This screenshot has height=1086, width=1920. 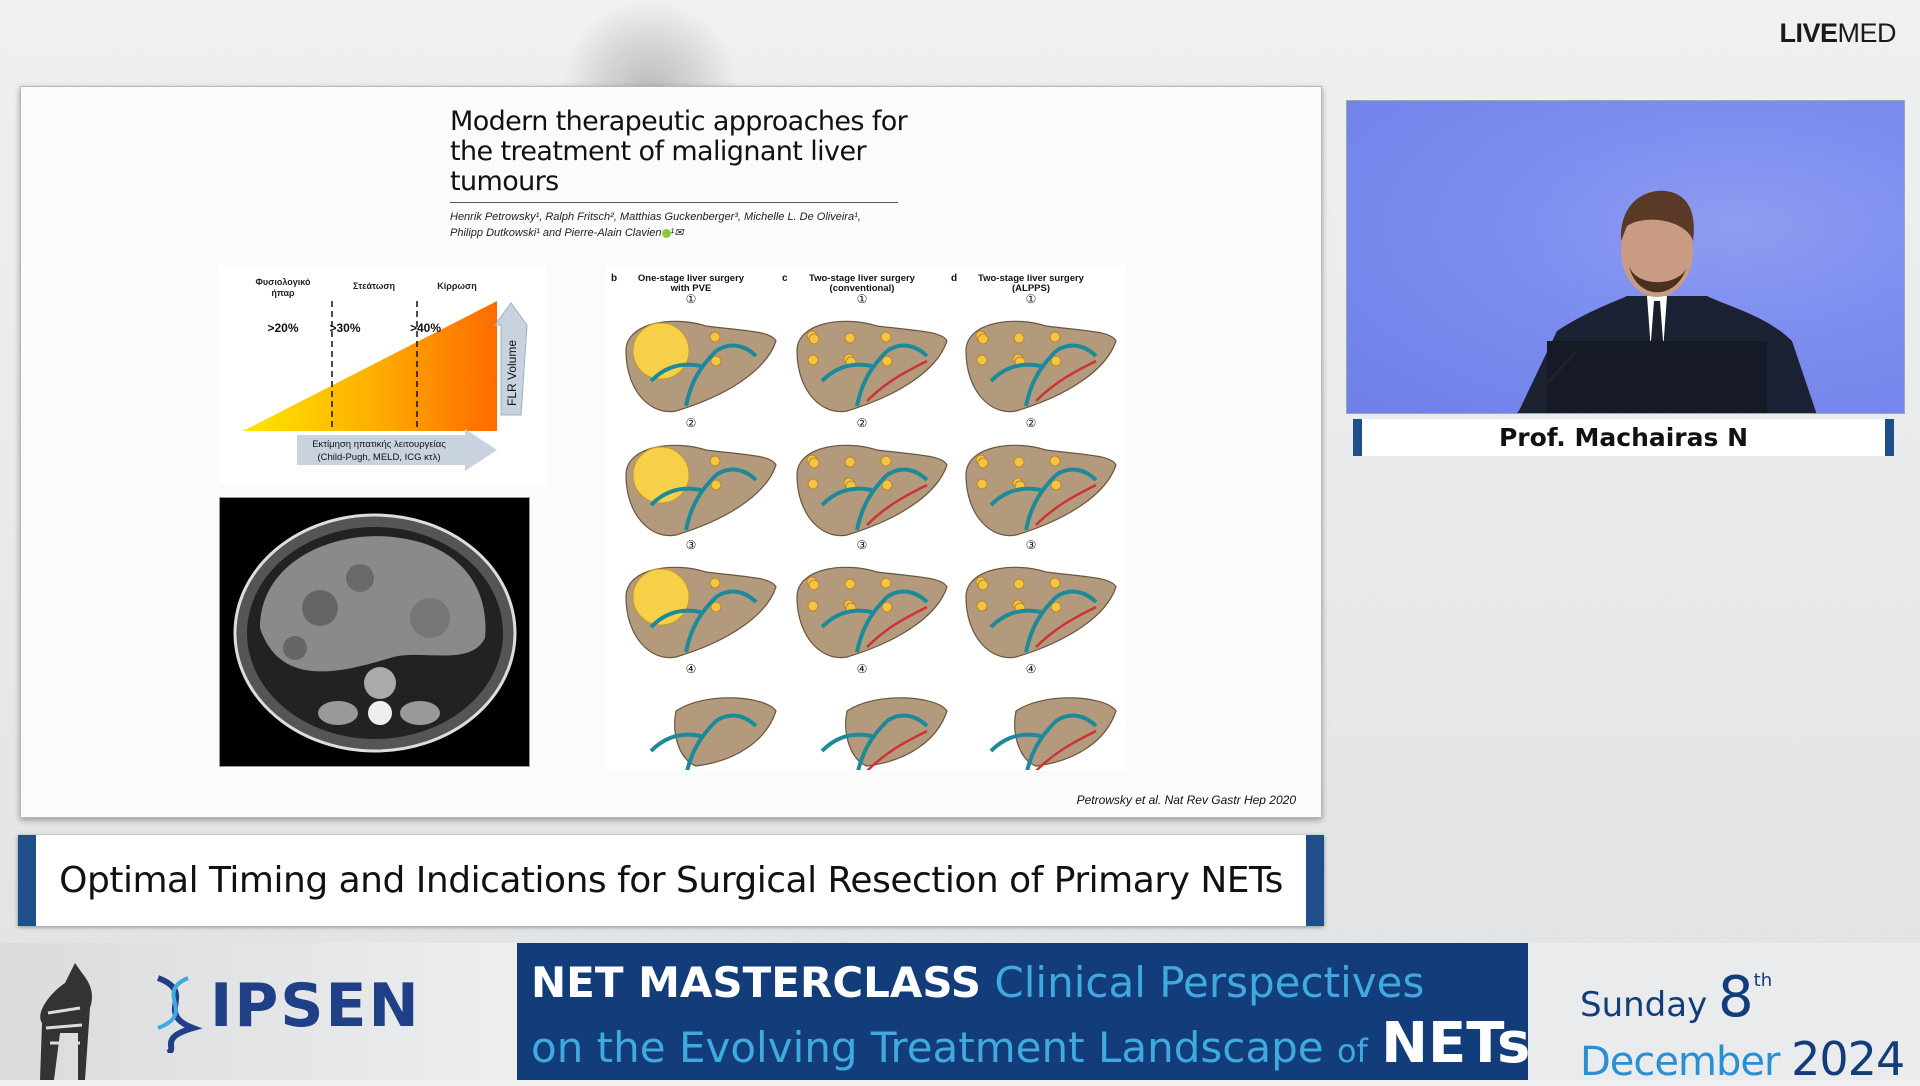 I want to click on livemed-logo: LIVEMED, so click(x=1837, y=33).